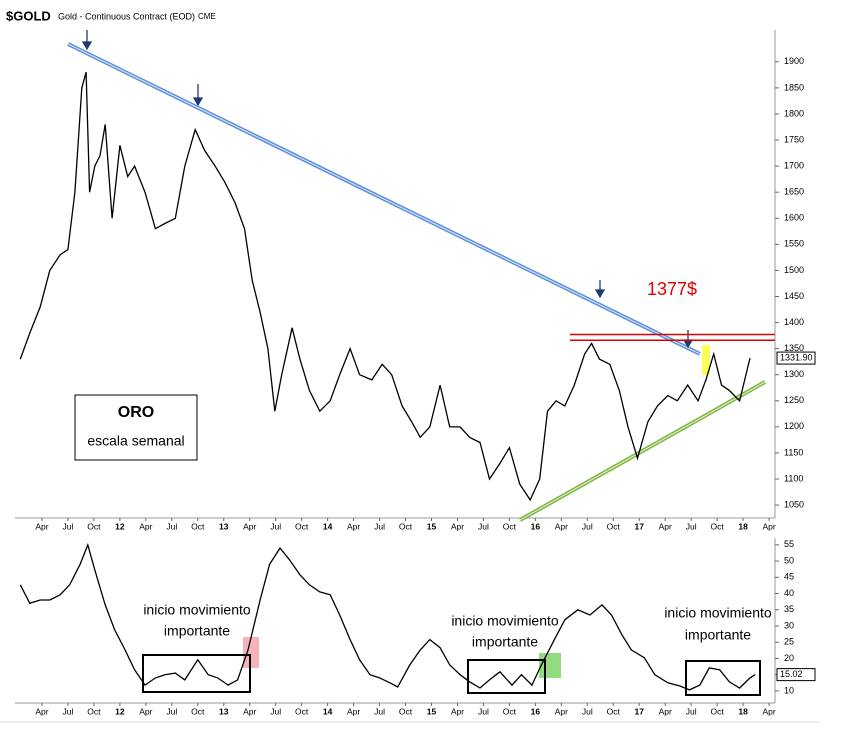 Image resolution: width=848 pixels, height=737 pixels. I want to click on y-tick-label: 40, so click(789, 593).